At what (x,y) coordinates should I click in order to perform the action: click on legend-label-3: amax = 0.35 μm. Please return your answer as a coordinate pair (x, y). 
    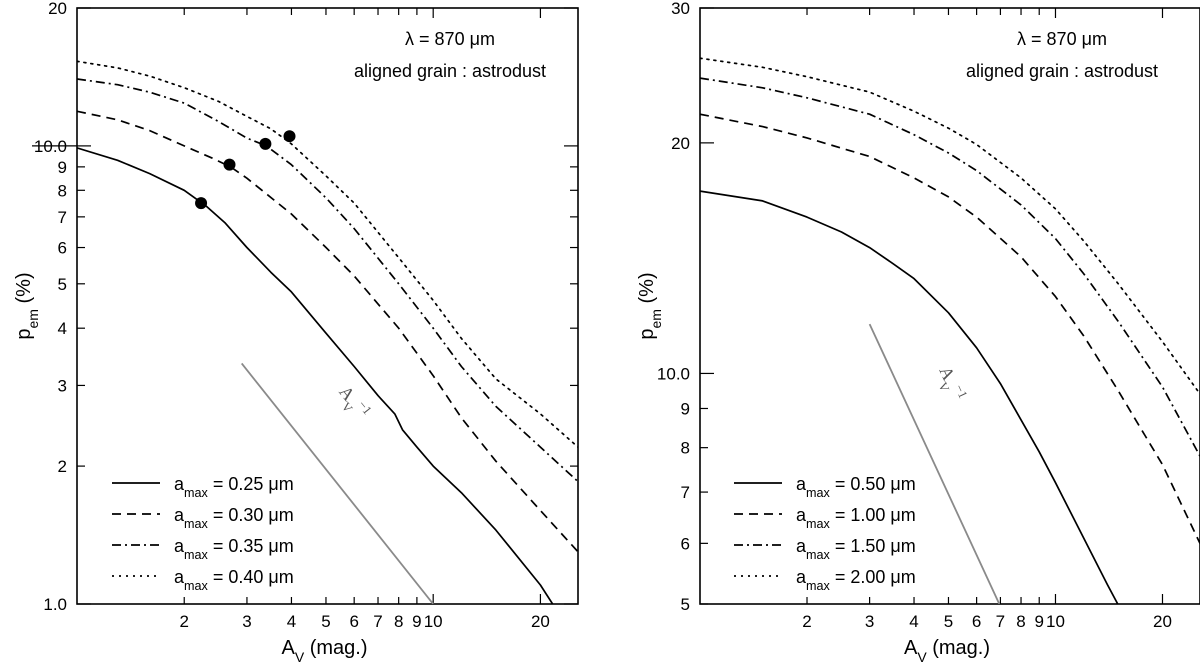
    Looking at the image, I should click on (234, 549).